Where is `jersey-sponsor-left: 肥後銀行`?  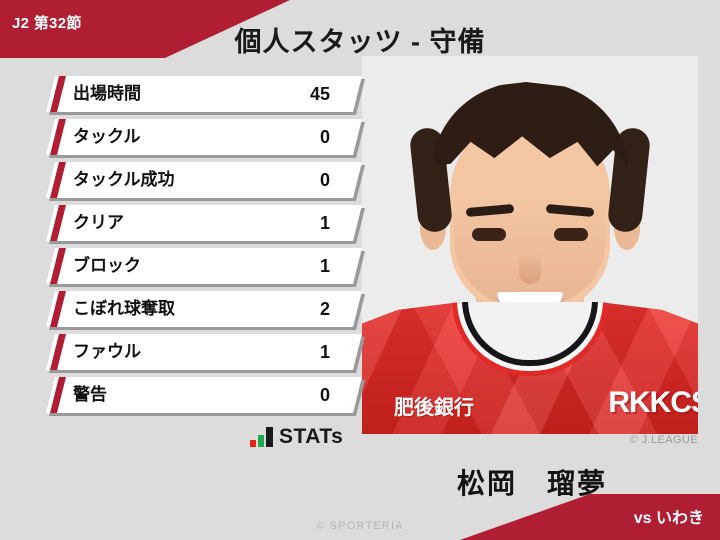 jersey-sponsor-left: 肥後銀行 is located at coordinates (434, 408).